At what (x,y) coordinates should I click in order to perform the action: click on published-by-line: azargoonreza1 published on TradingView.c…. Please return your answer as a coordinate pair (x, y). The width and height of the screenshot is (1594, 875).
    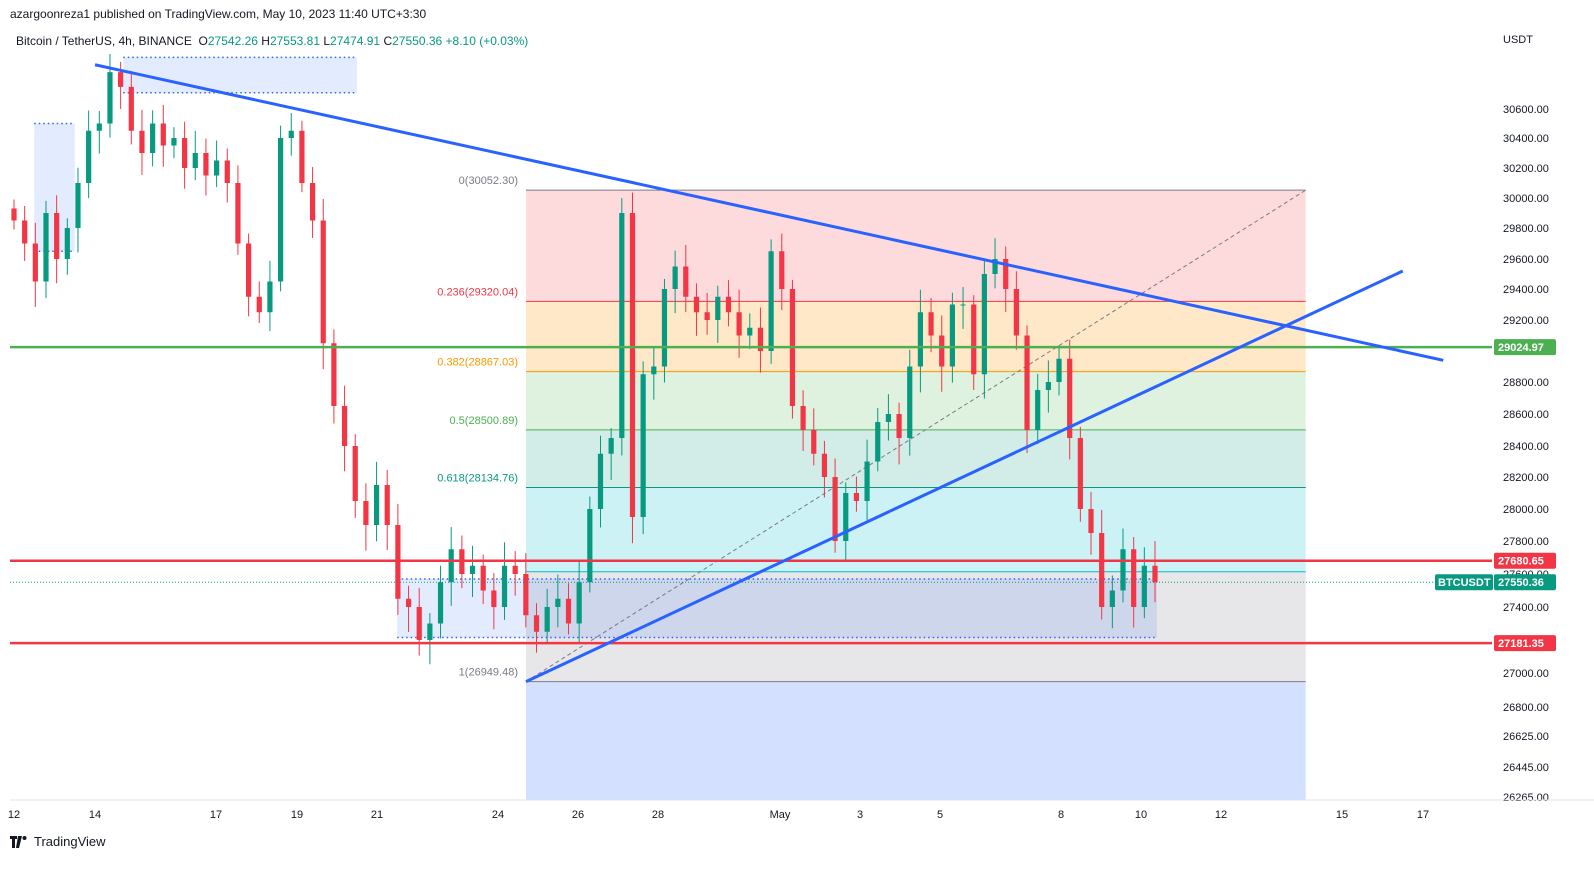
    Looking at the image, I should click on (218, 14).